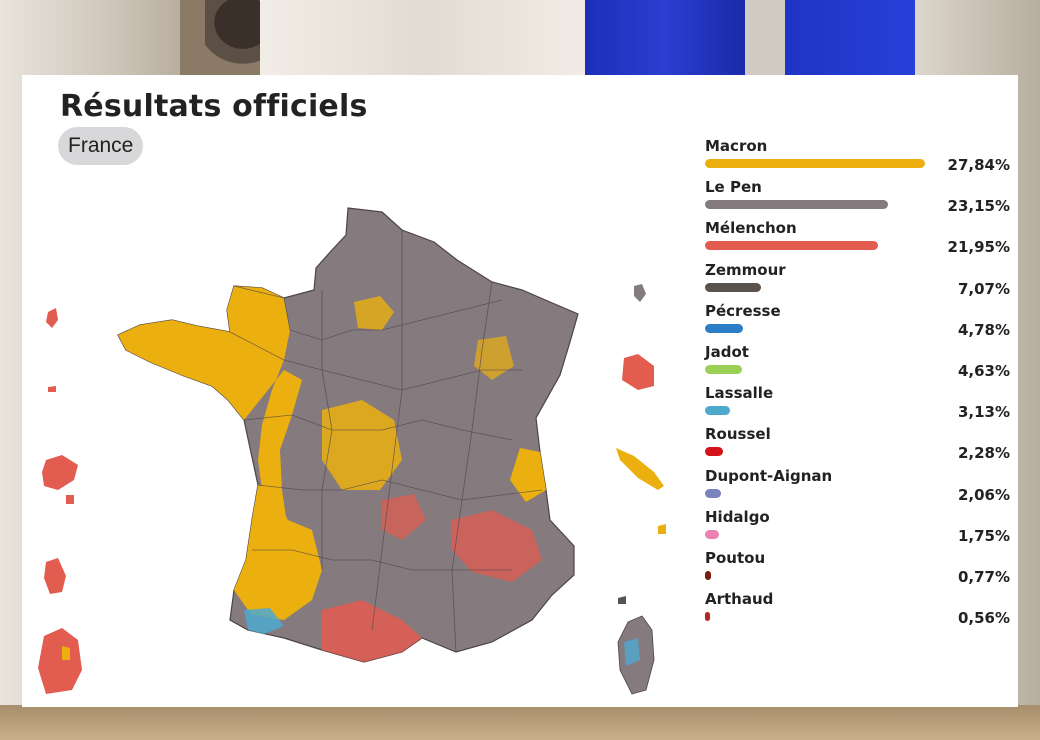 The width and height of the screenshot is (1040, 740). What do you see at coordinates (738, 434) in the screenshot?
I see `candidate-name: Roussel` at bounding box center [738, 434].